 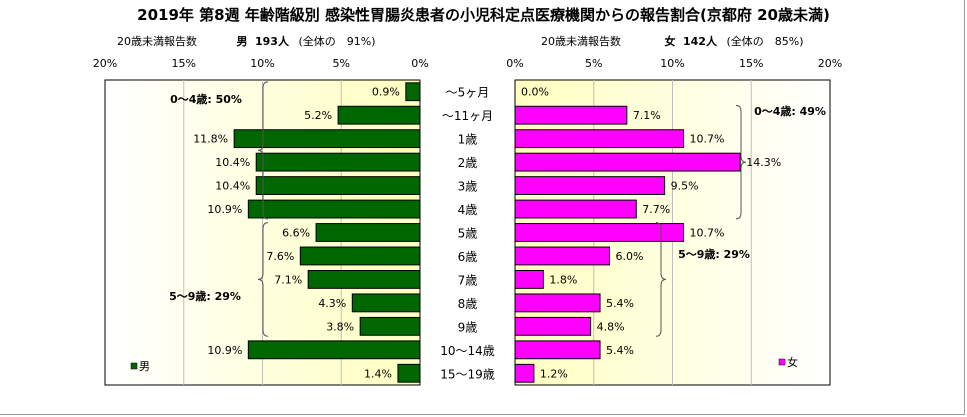 I want to click on male-data-label: 0.9%, so click(x=386, y=92).